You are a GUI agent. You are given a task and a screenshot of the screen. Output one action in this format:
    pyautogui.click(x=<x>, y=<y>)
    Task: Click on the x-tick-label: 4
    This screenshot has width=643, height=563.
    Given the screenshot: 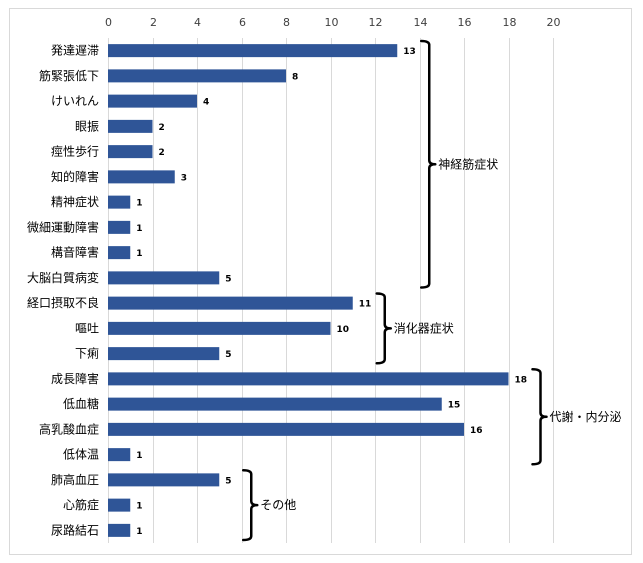 What is the action you would take?
    pyautogui.click(x=197, y=22)
    